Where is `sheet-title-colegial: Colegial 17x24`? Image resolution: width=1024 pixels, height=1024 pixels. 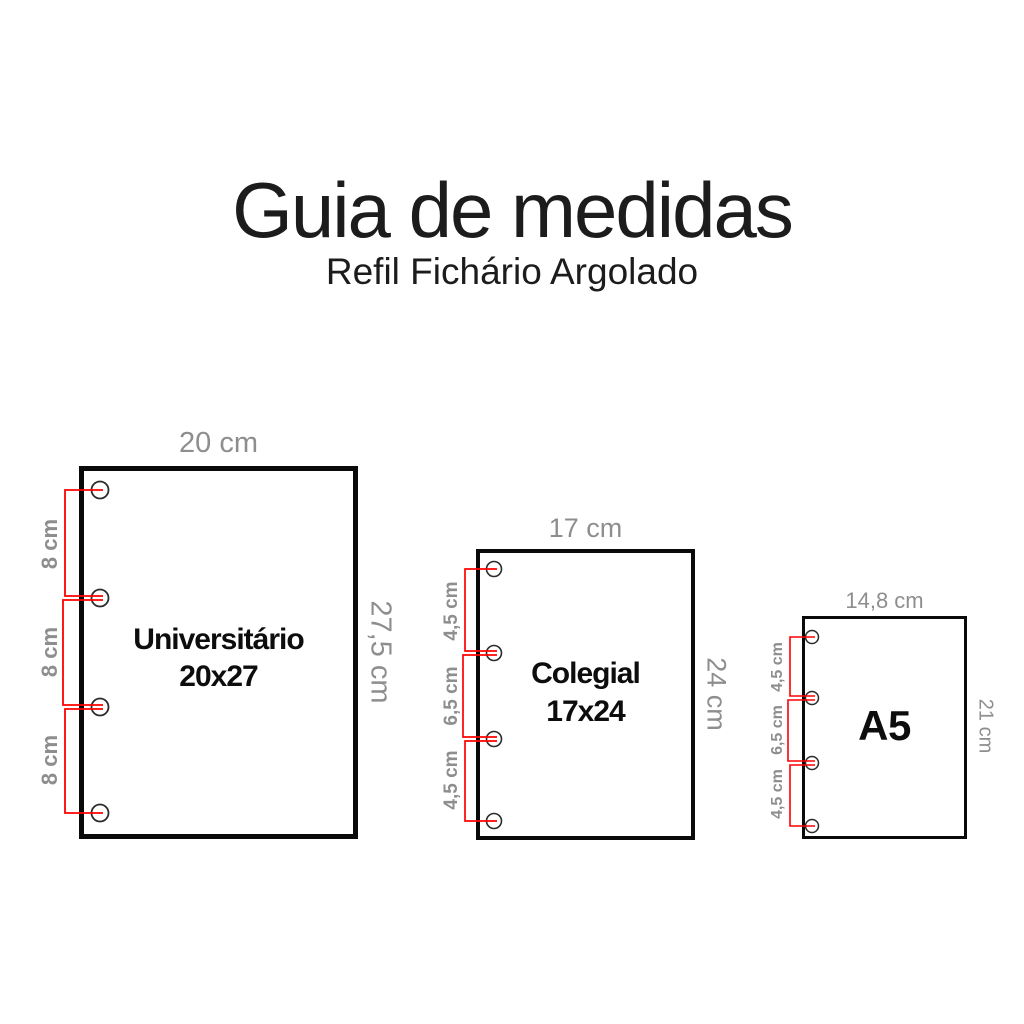
sheet-title-colegial: Colegial 17x24 is located at coordinates (585, 693).